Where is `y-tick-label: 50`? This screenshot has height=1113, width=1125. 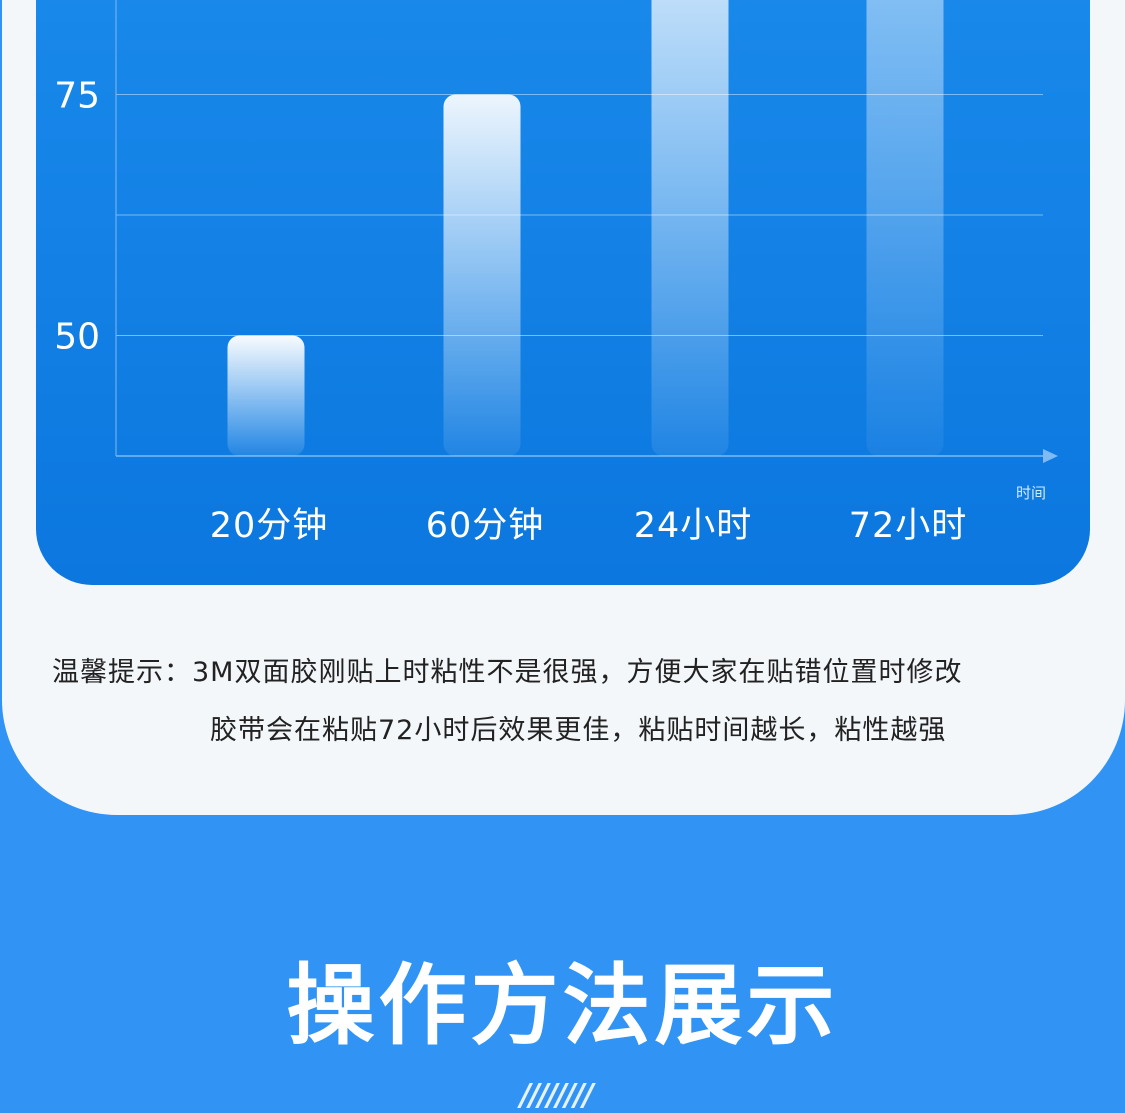 y-tick-label: 50 is located at coordinates (77, 337).